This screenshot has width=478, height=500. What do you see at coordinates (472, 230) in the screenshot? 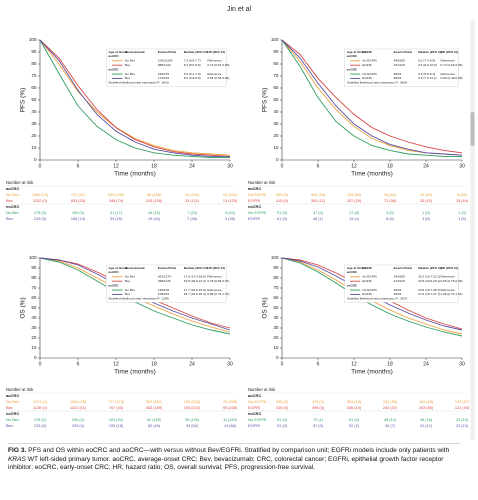
I see `scrollbar-track` at bounding box center [472, 230].